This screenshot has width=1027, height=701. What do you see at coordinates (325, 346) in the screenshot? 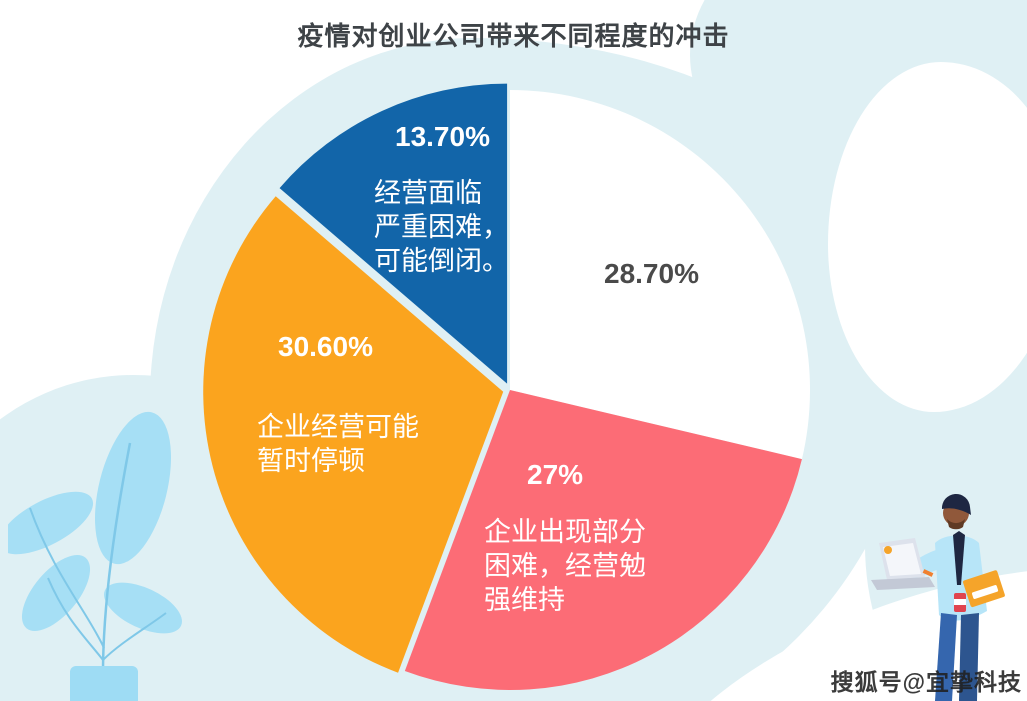
I see `pie-label-pct-slice2: 30.60%` at bounding box center [325, 346].